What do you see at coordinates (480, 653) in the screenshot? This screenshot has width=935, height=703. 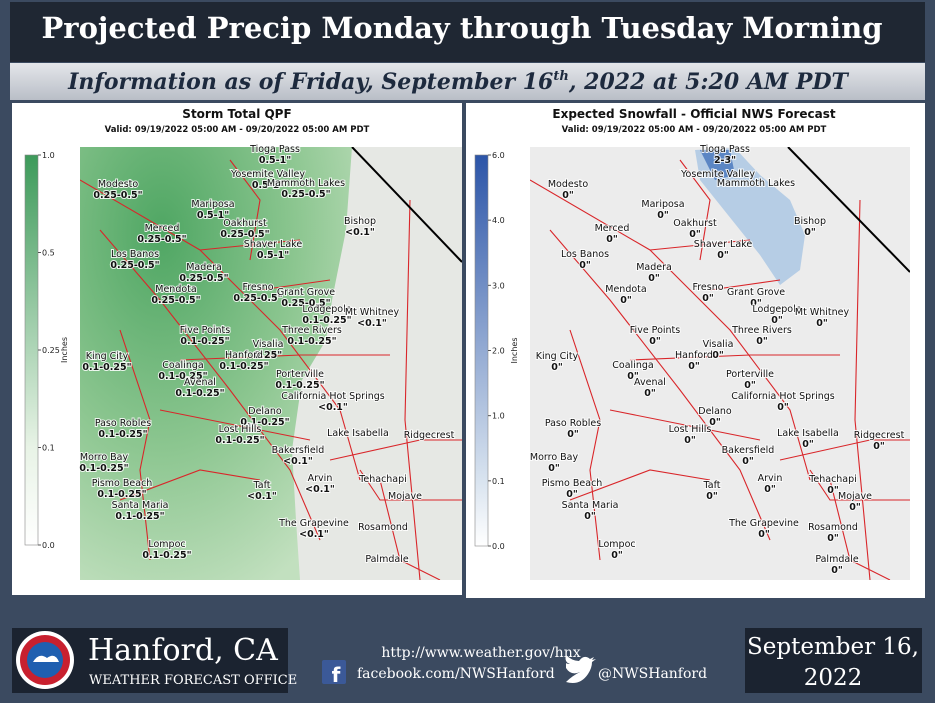 I see `url: http://www.weather.gov/hnx` at bounding box center [480, 653].